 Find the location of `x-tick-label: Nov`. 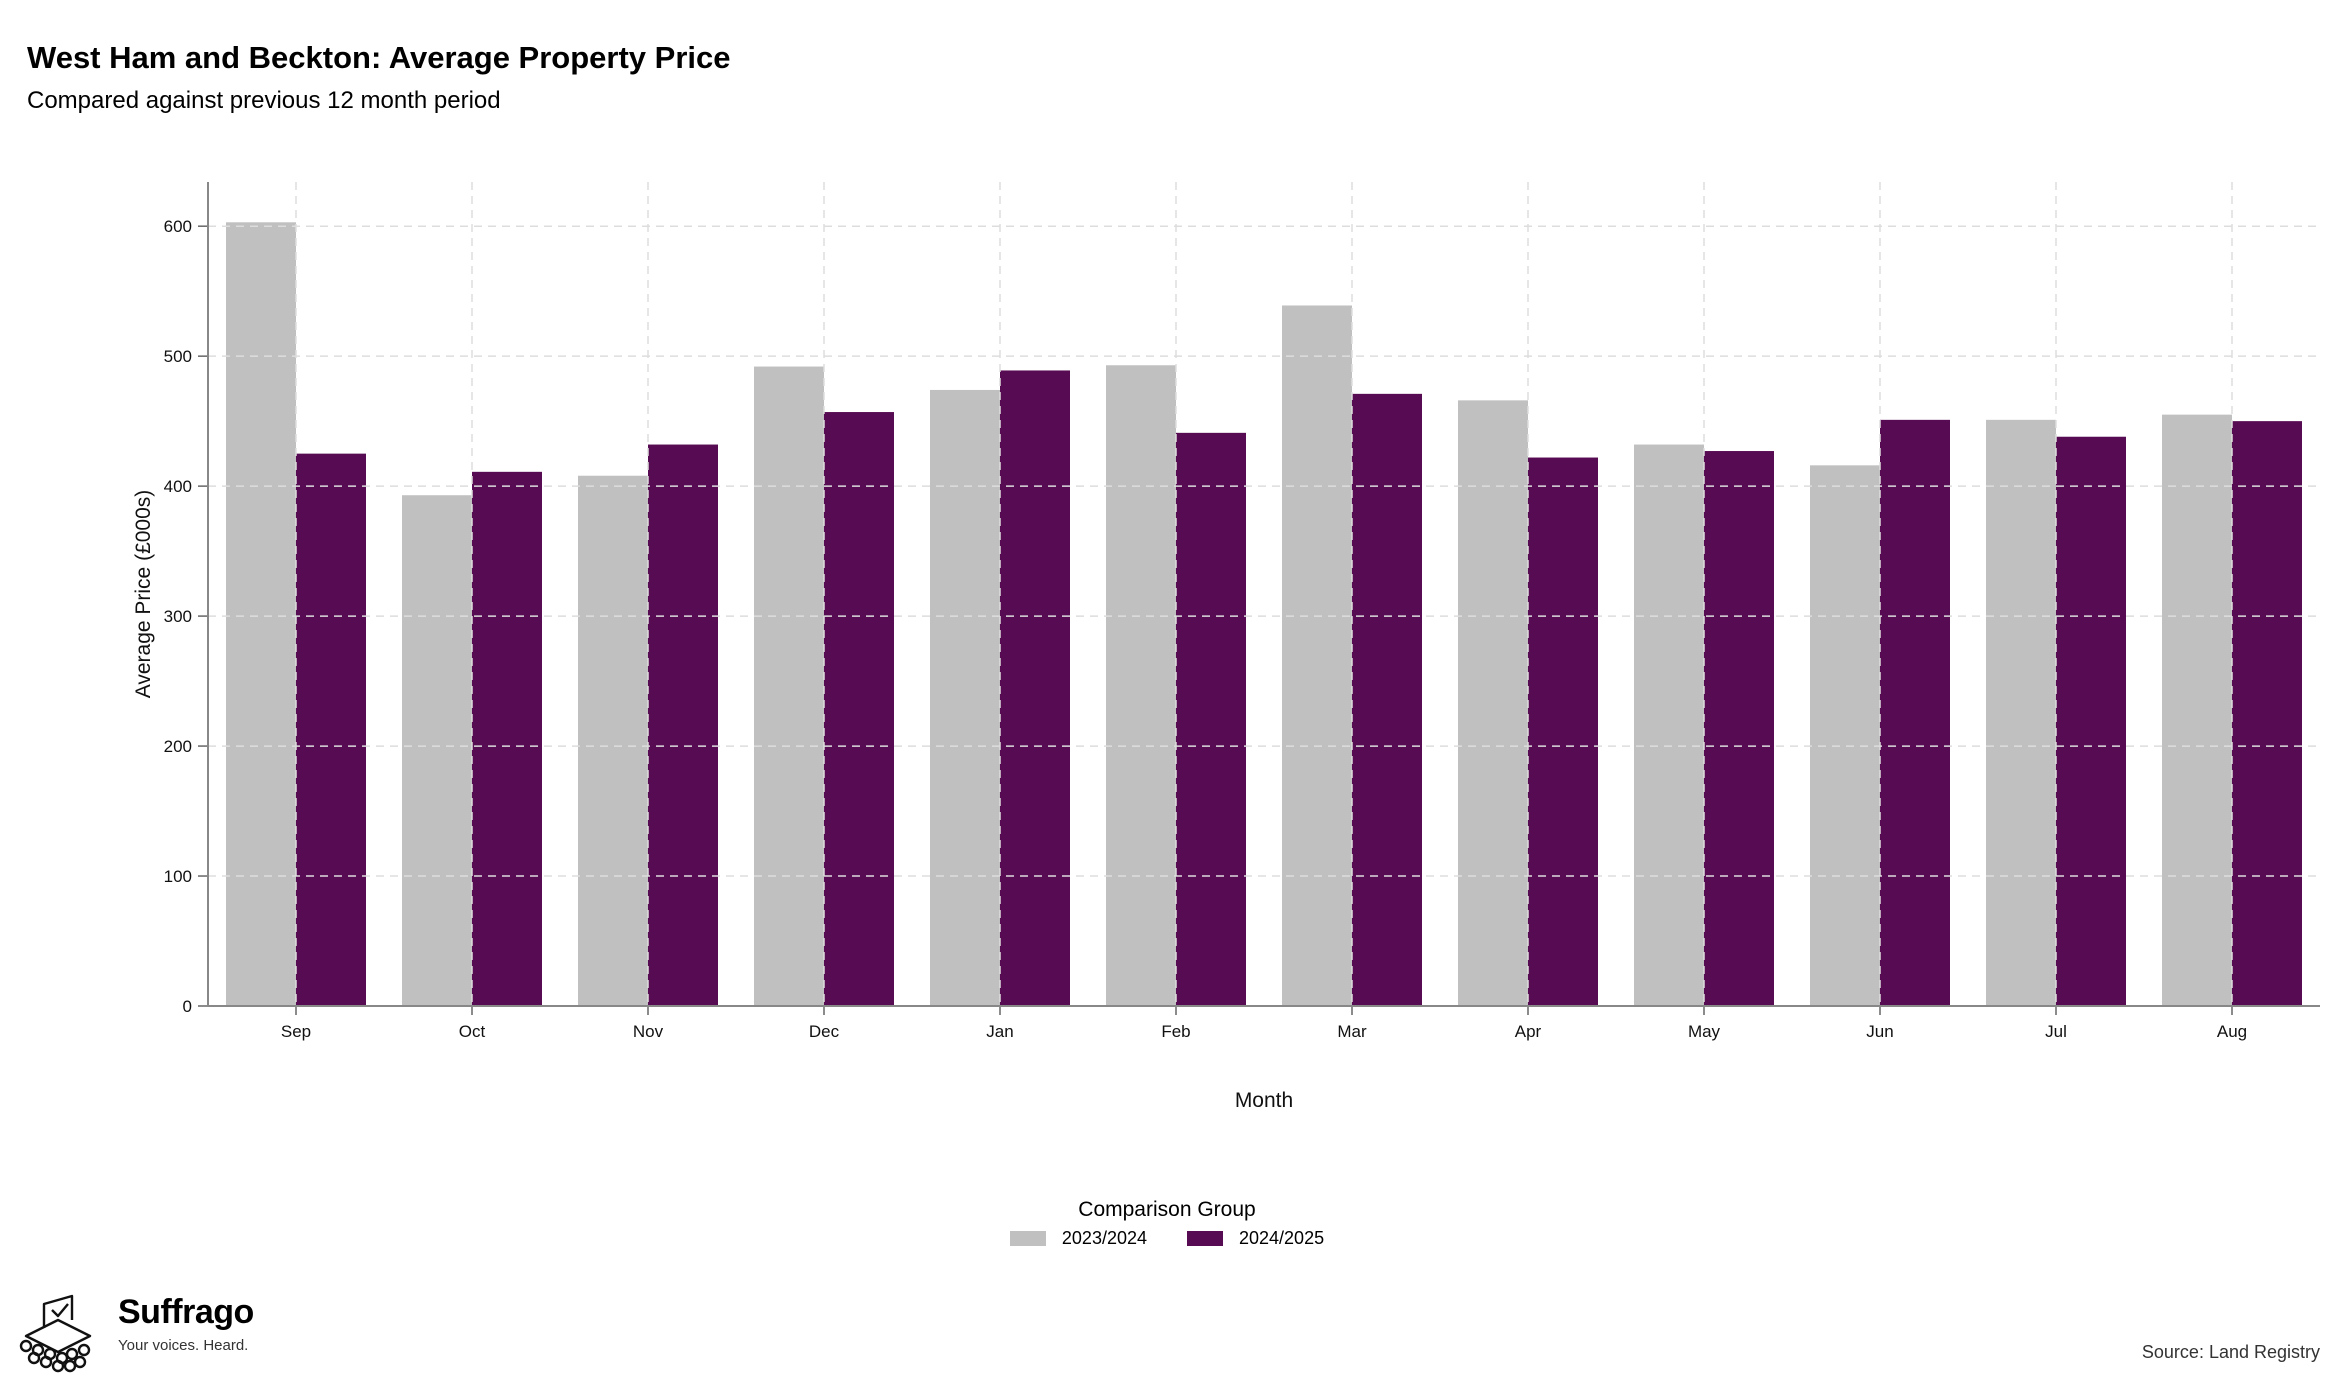

x-tick-label: Nov is located at coordinates (648, 1031).